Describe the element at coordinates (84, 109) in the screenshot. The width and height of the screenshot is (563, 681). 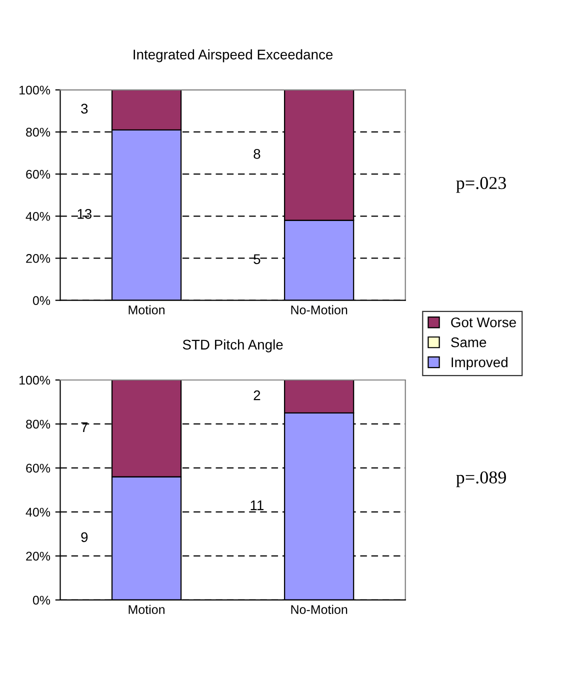
I see `annotation: 3` at that location.